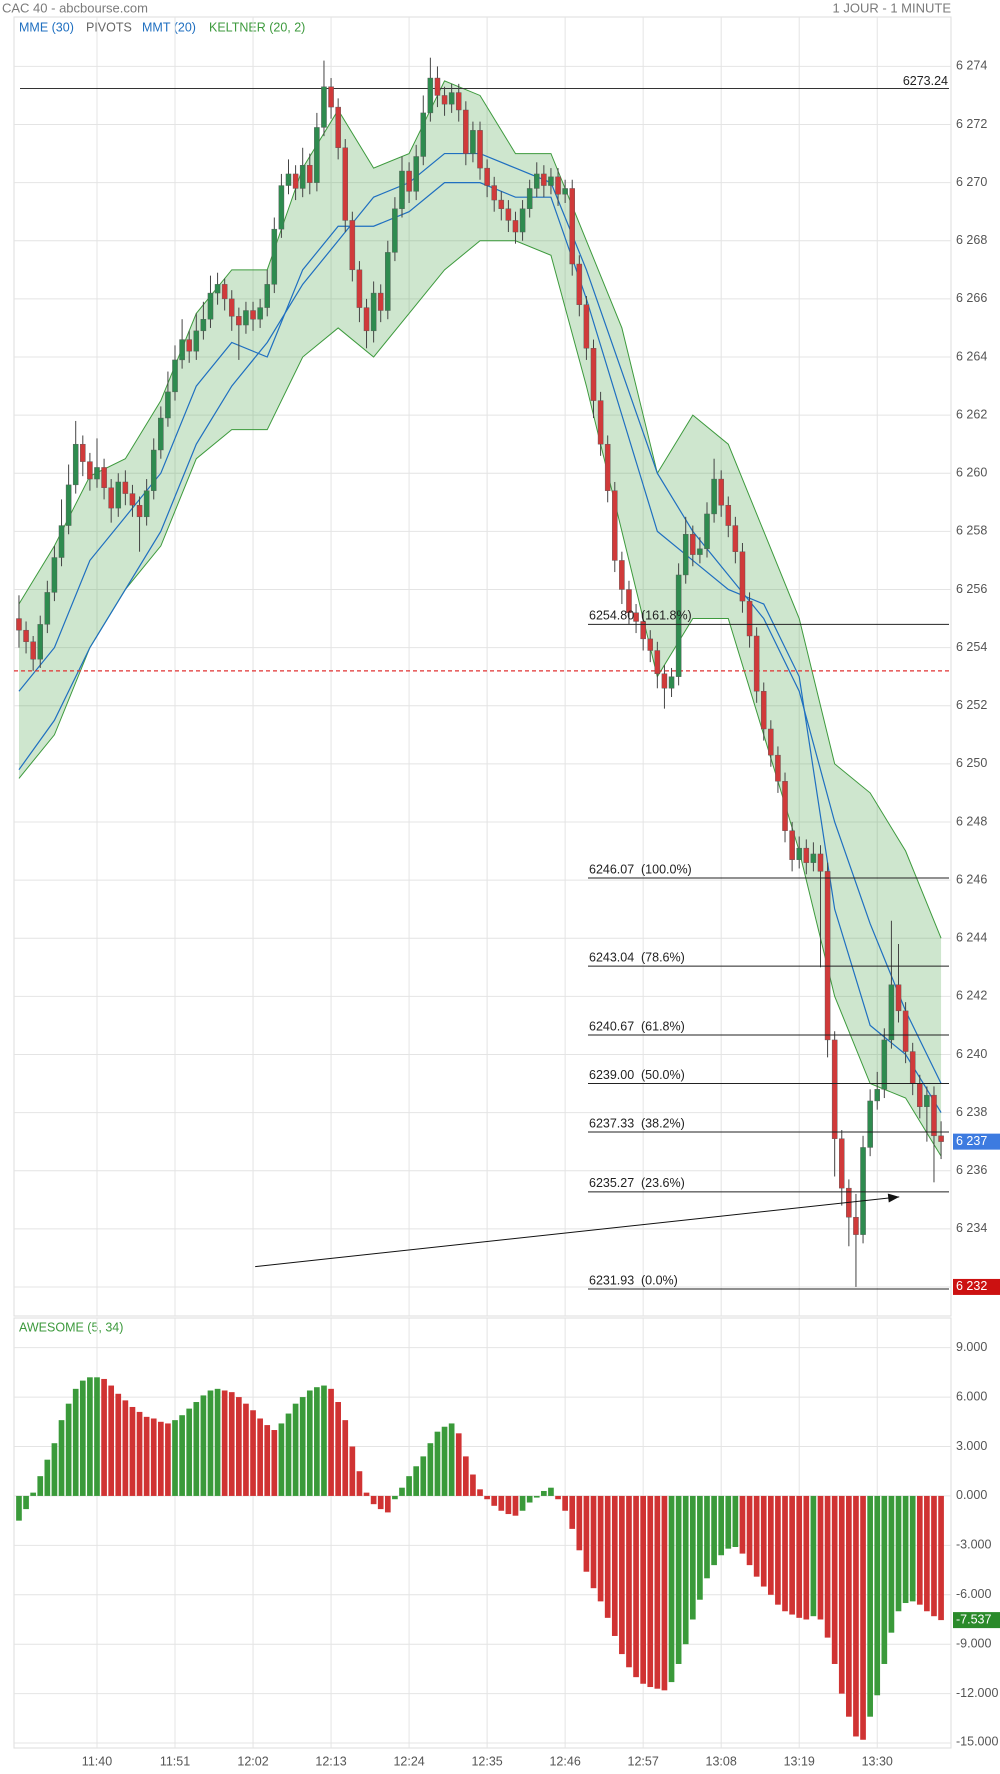 The height and width of the screenshot is (1774, 1000). What do you see at coordinates (971, 1446) in the screenshot?
I see `y-tick-label: 3.000` at bounding box center [971, 1446].